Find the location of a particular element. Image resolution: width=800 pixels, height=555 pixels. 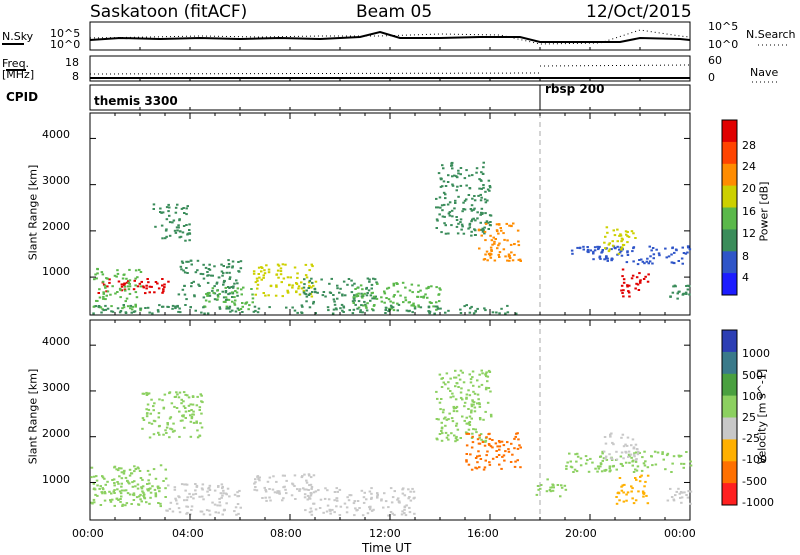

x-tick-3: 12:00 is located at coordinates (385, 533).